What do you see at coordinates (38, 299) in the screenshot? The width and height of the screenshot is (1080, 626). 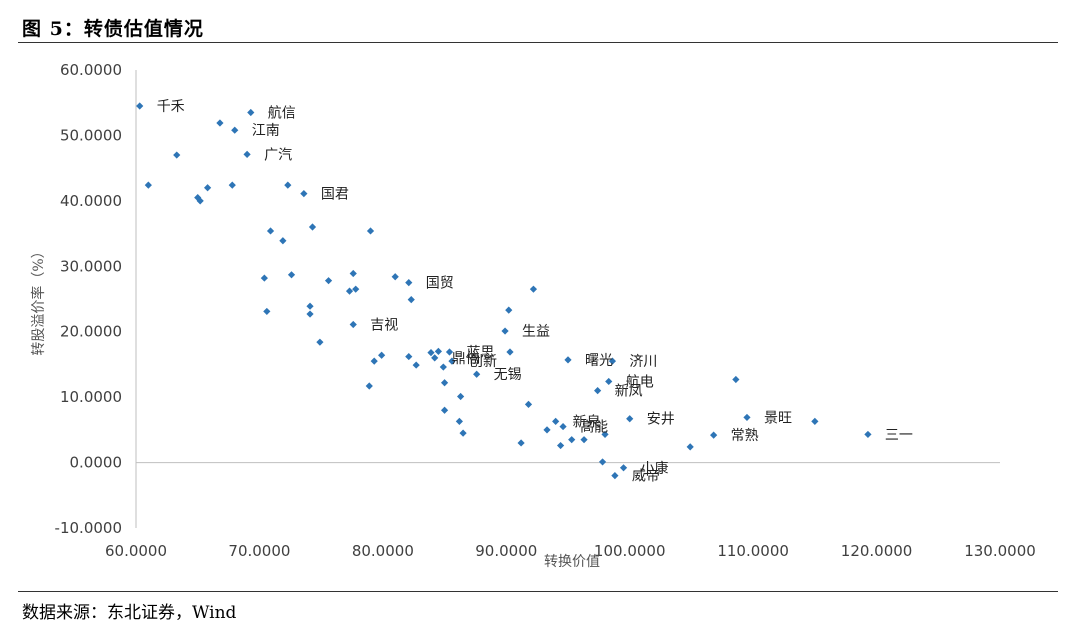 I see `y-axis-title: 转股溢价率（%）` at bounding box center [38, 299].